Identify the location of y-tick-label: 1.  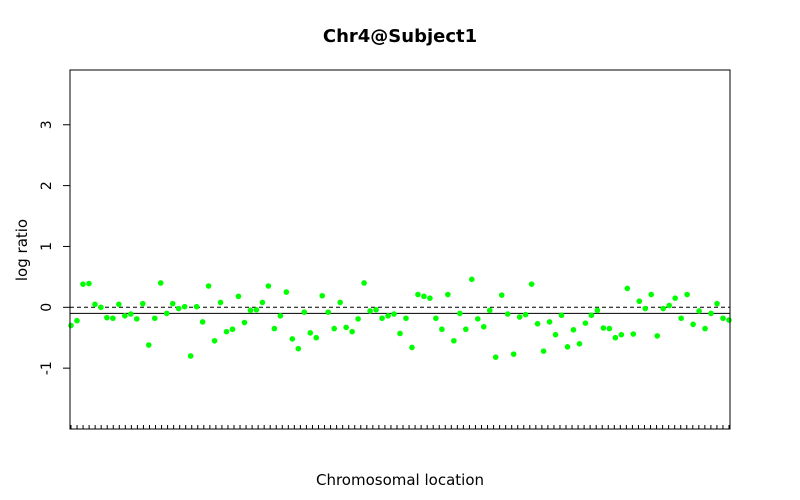
(47, 246).